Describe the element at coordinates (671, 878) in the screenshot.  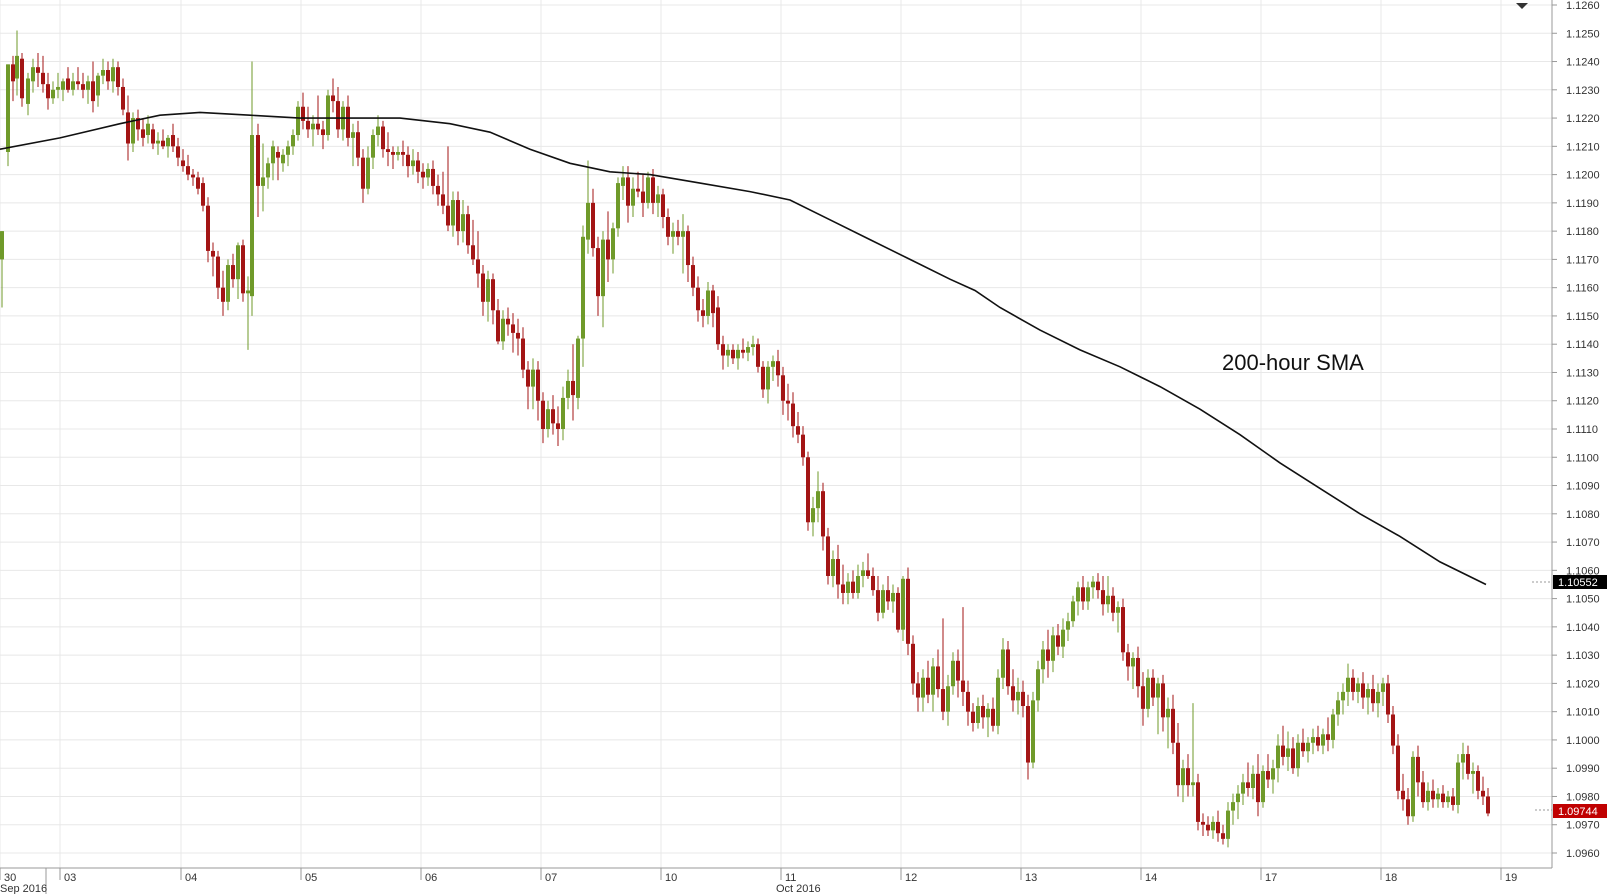
I see `x-tick-label: 10` at that location.